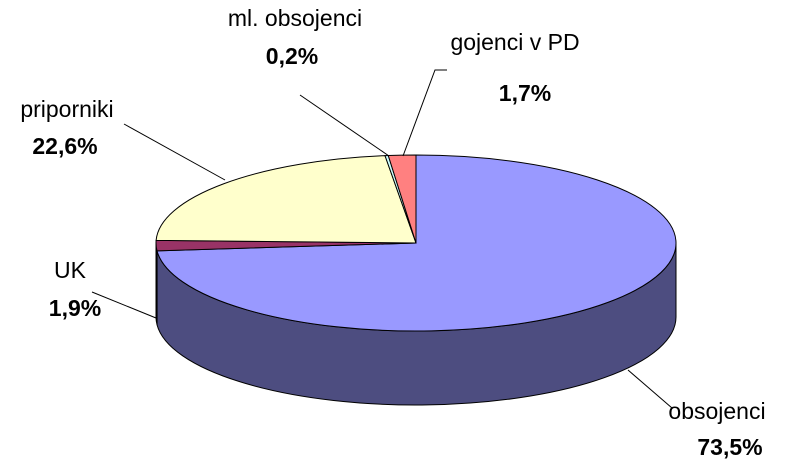 The width and height of the screenshot is (796, 461). What do you see at coordinates (729, 447) in the screenshot?
I see `slice-value-label: 73,5%` at bounding box center [729, 447].